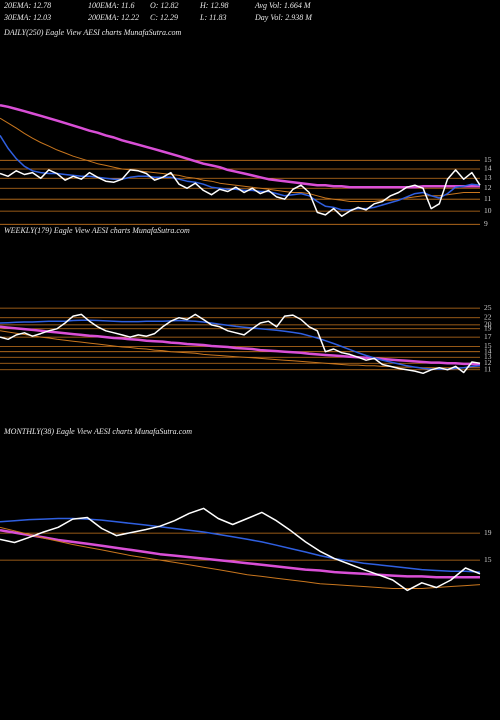 The image size is (500, 720). What do you see at coordinates (164, 17) in the screenshot?
I see `header-stat: C: 12.29` at bounding box center [164, 17].